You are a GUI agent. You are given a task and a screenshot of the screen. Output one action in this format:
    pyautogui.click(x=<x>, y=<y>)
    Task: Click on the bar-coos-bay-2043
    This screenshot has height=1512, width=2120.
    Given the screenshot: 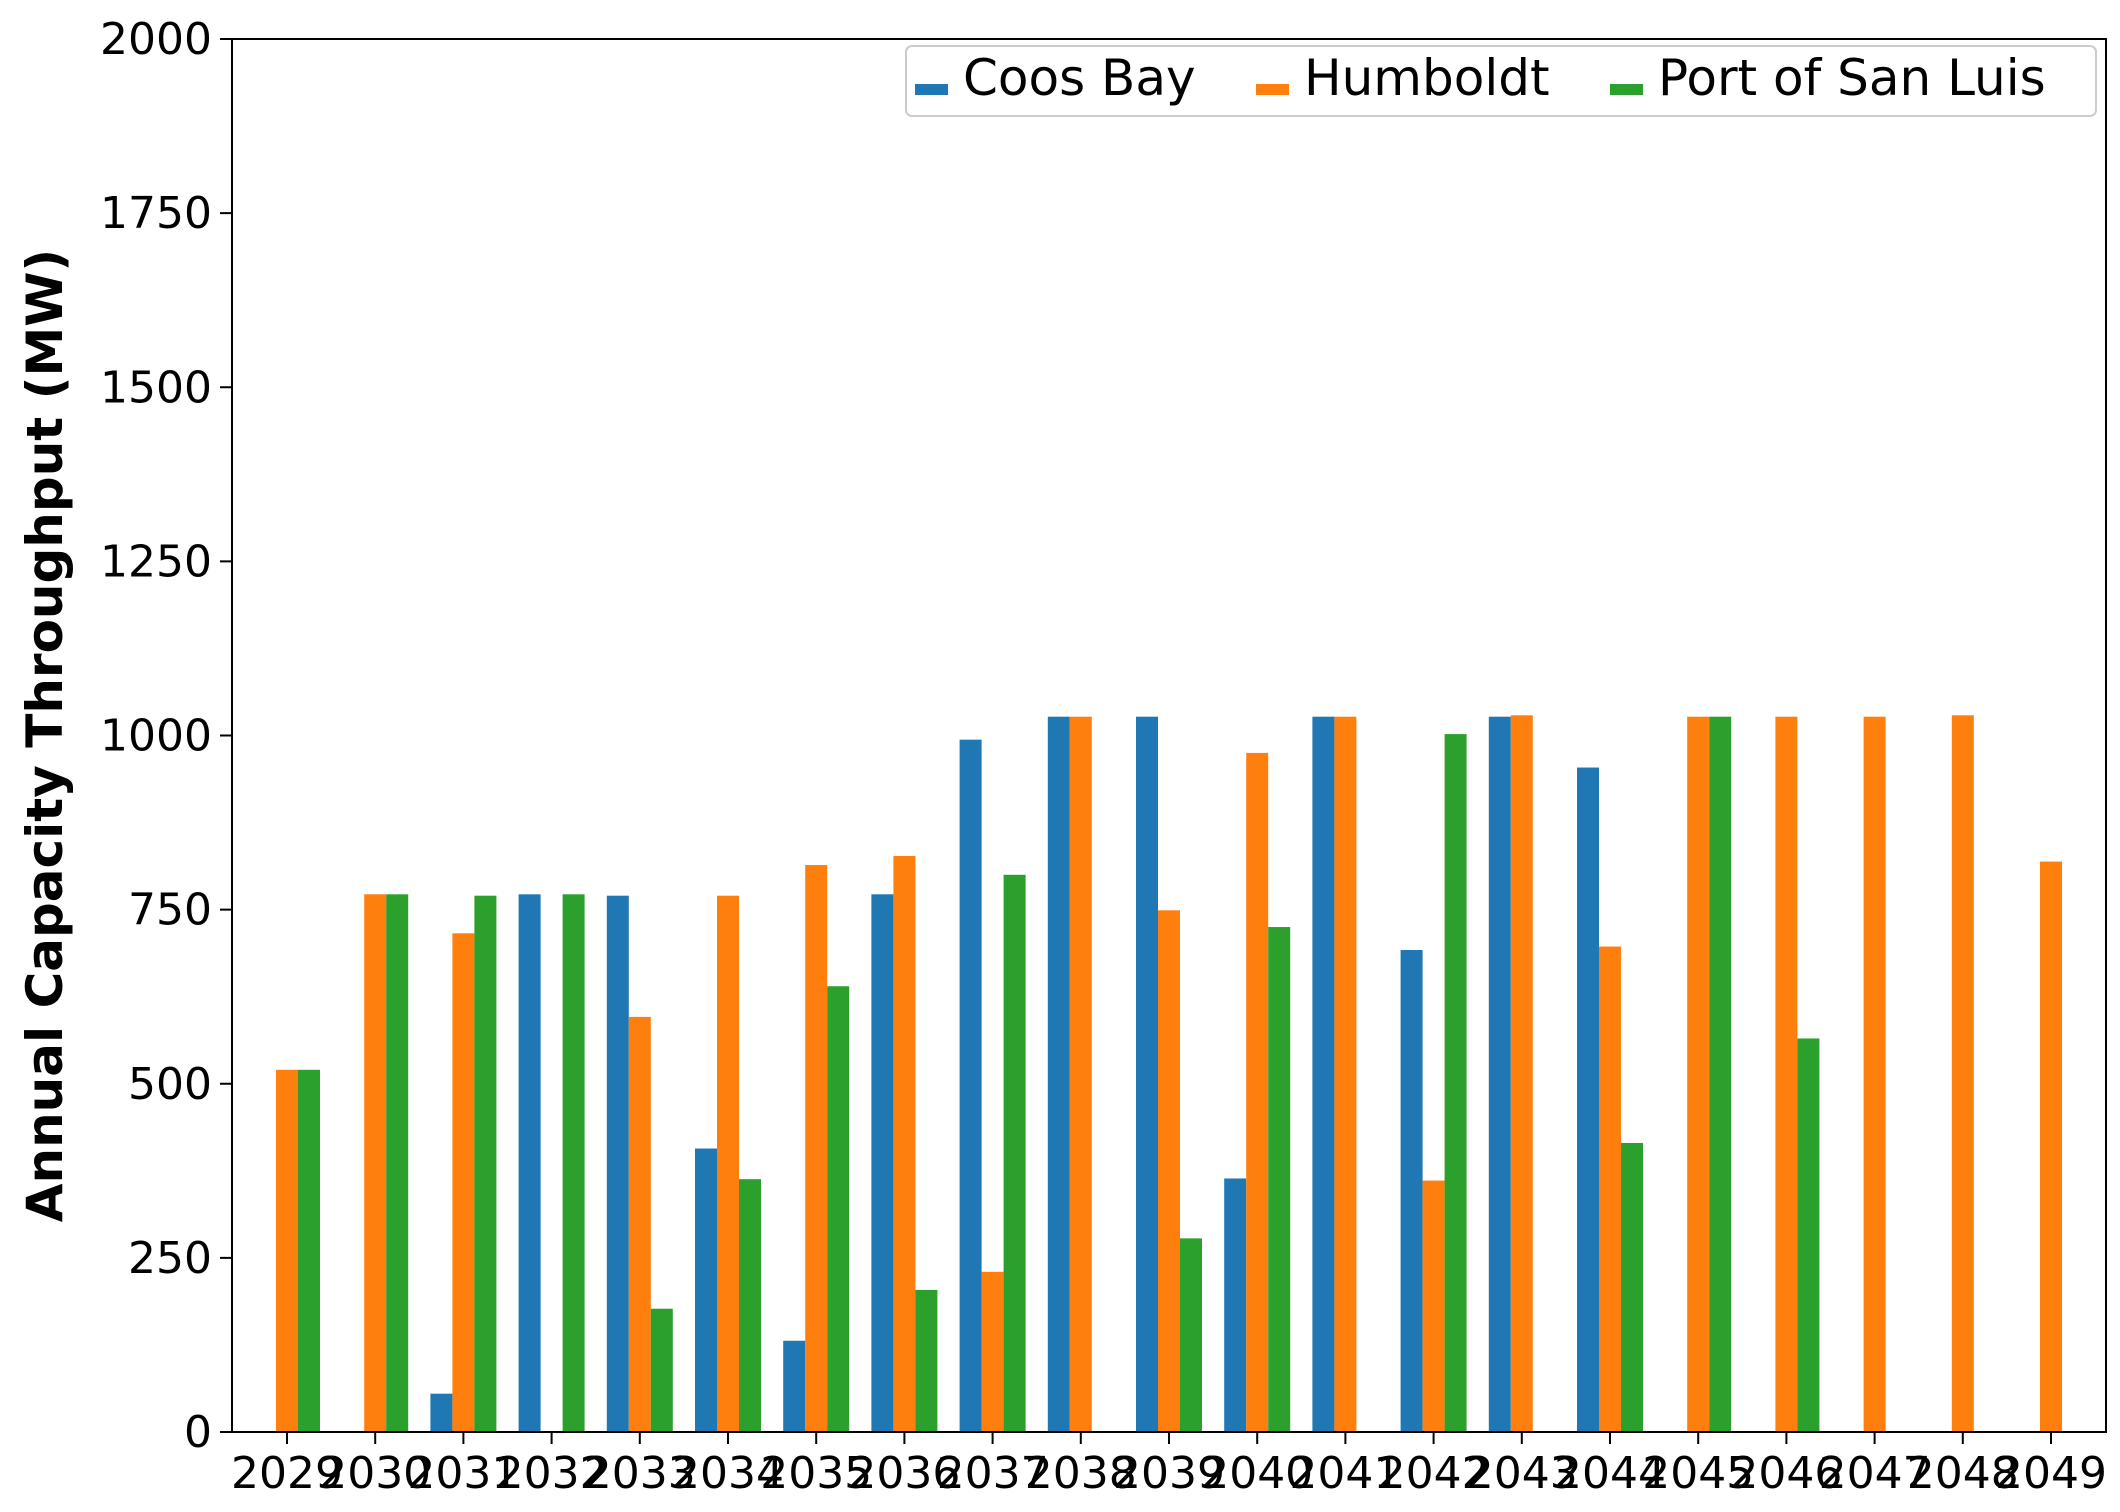 What is the action you would take?
    pyautogui.click(x=1499, y=1074)
    